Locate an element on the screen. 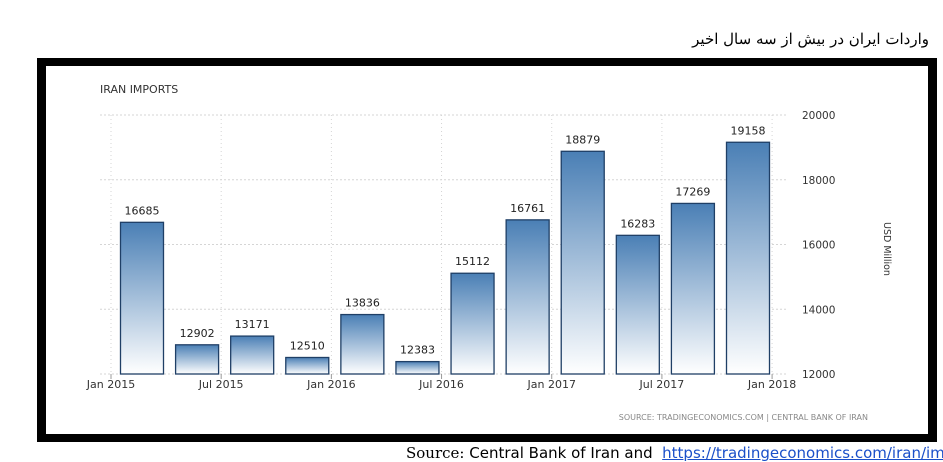 The height and width of the screenshot is (462, 943). chart-title: IRAN IMPORTS is located at coordinates (139, 89).